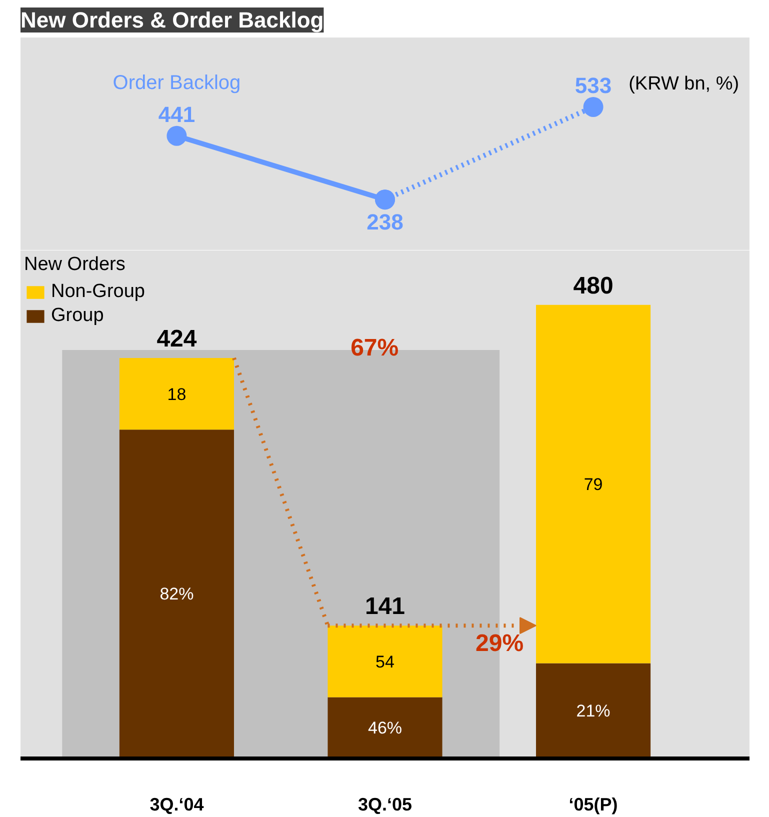 The width and height of the screenshot is (769, 817). What do you see at coordinates (75, 265) in the screenshot?
I see `legend-title: New Orders` at bounding box center [75, 265].